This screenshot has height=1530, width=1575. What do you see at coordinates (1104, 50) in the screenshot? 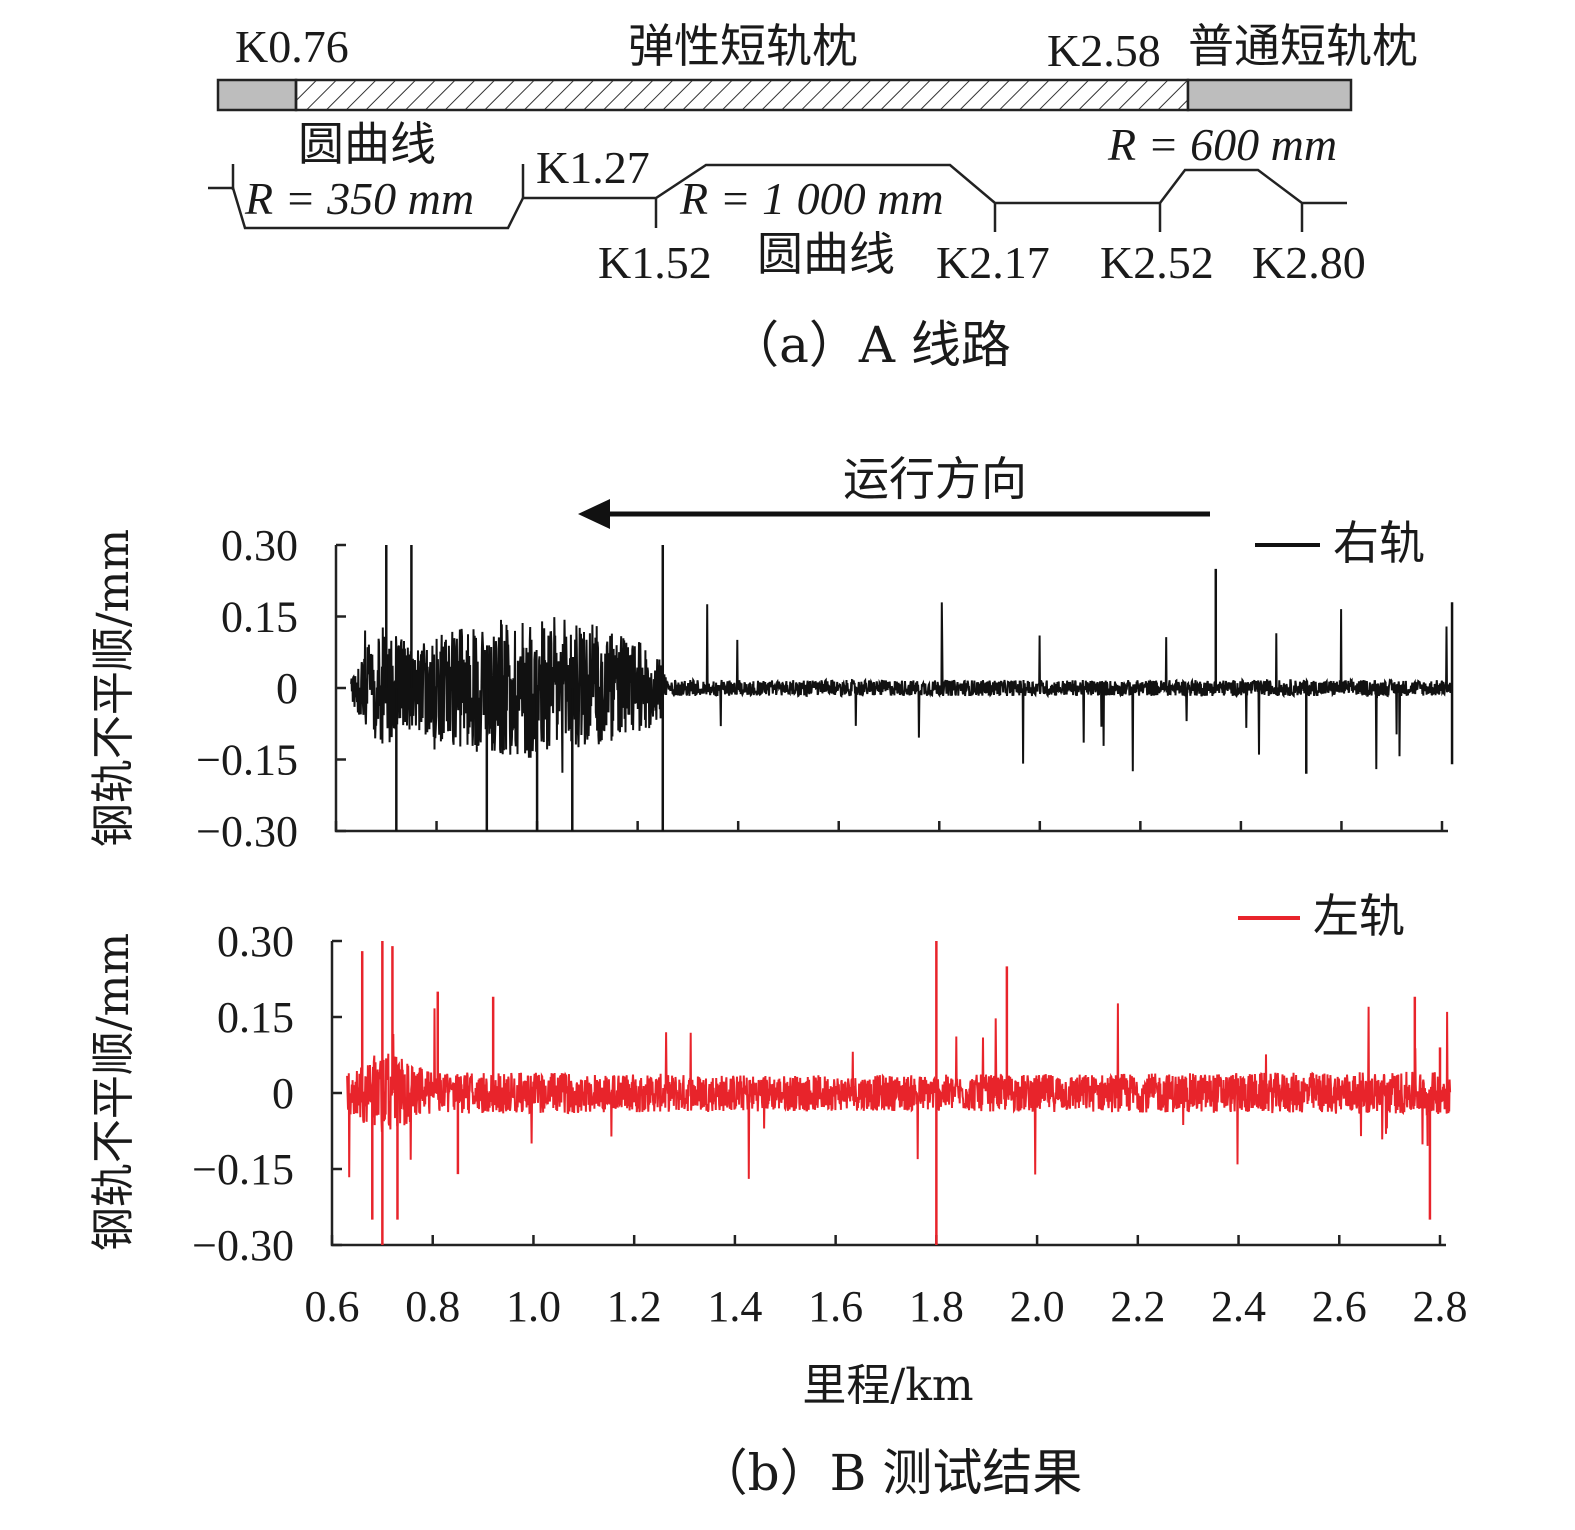
I see `sleeper-right-km-label: K2.58` at bounding box center [1104, 50].